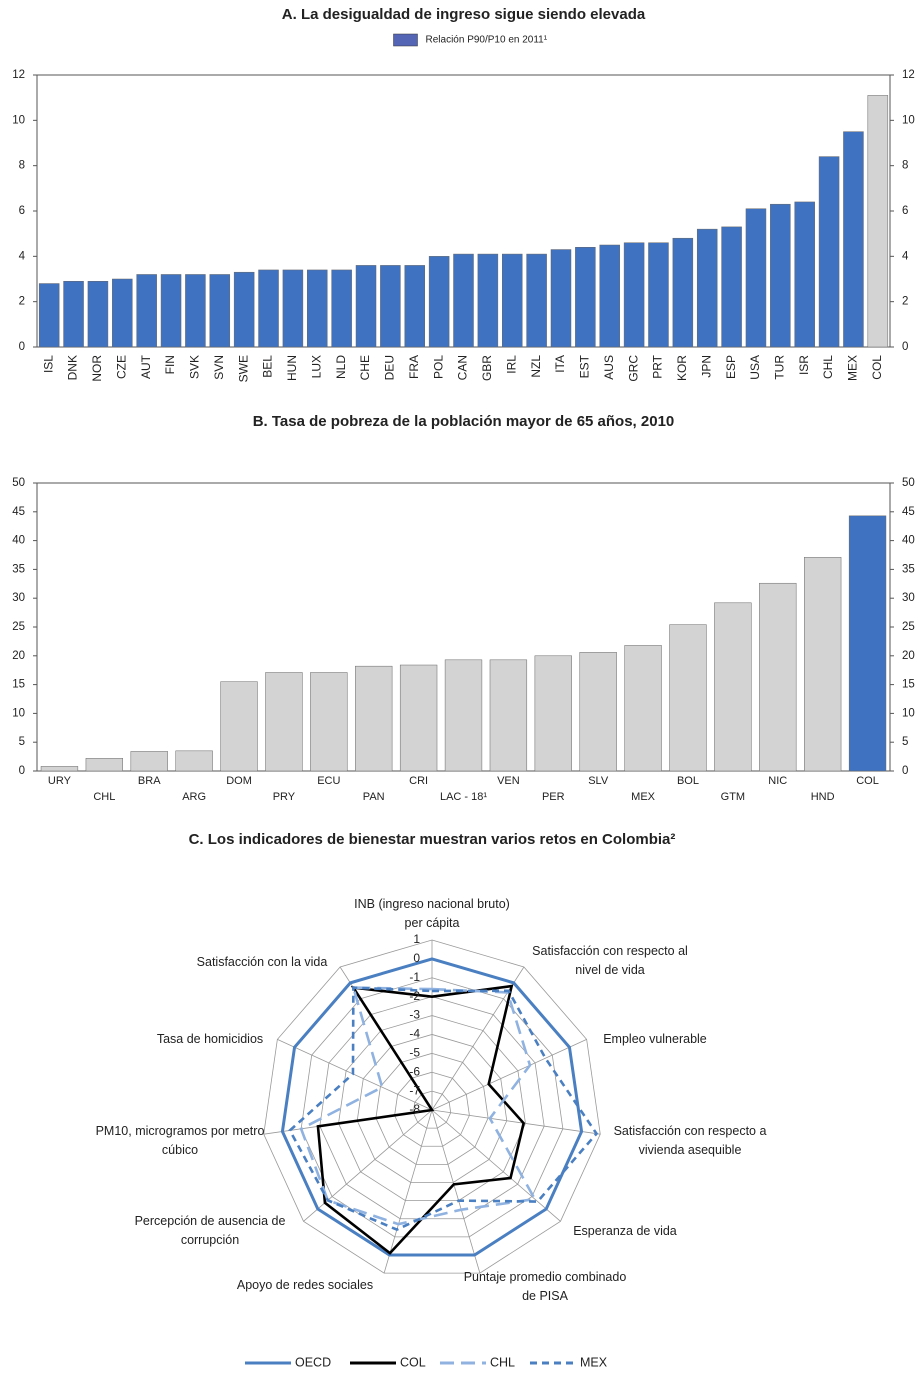 Image resolution: width=917 pixels, height=1374 pixels. What do you see at coordinates (658, 366) in the screenshot?
I see `x-tick-label: PRT` at bounding box center [658, 366].